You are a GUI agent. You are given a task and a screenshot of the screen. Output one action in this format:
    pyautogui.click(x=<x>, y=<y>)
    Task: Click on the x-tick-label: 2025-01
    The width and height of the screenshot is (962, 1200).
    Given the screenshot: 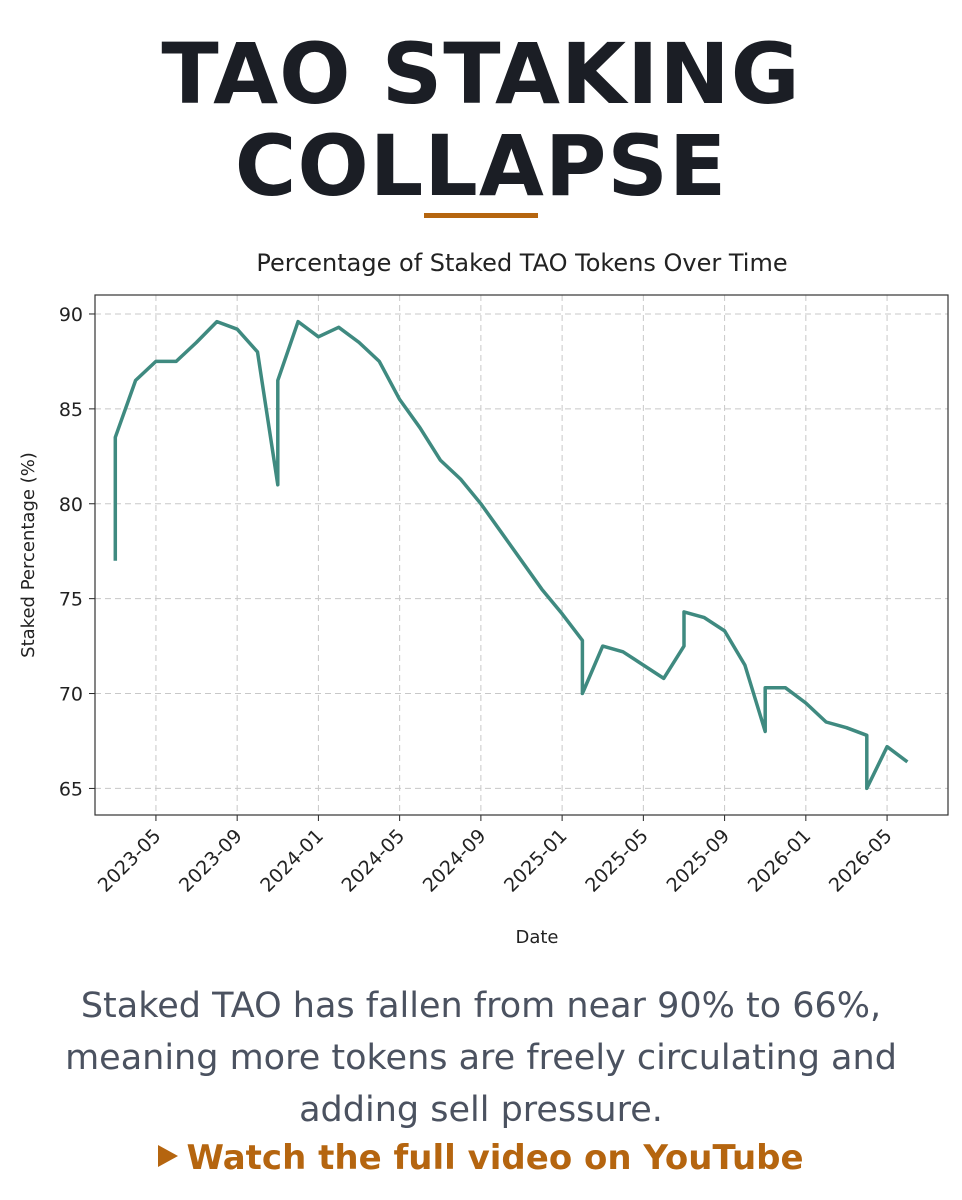 What is the action you would take?
    pyautogui.click(x=536, y=861)
    